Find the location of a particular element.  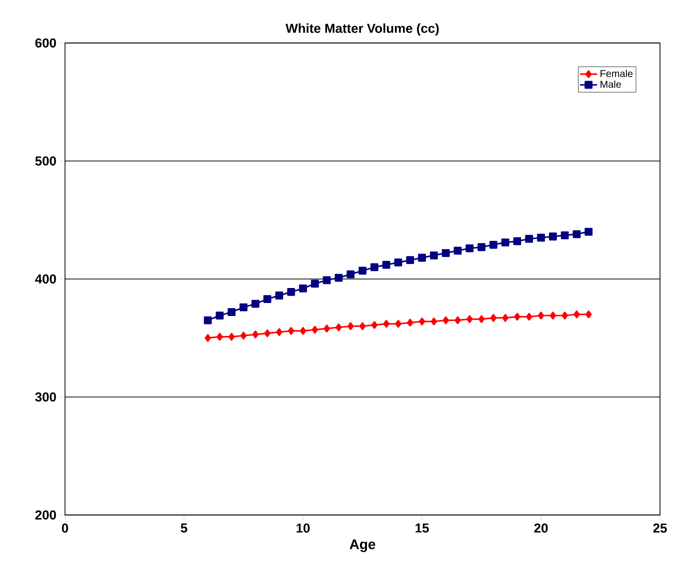

x-tick-label: 25 is located at coordinates (660, 528).